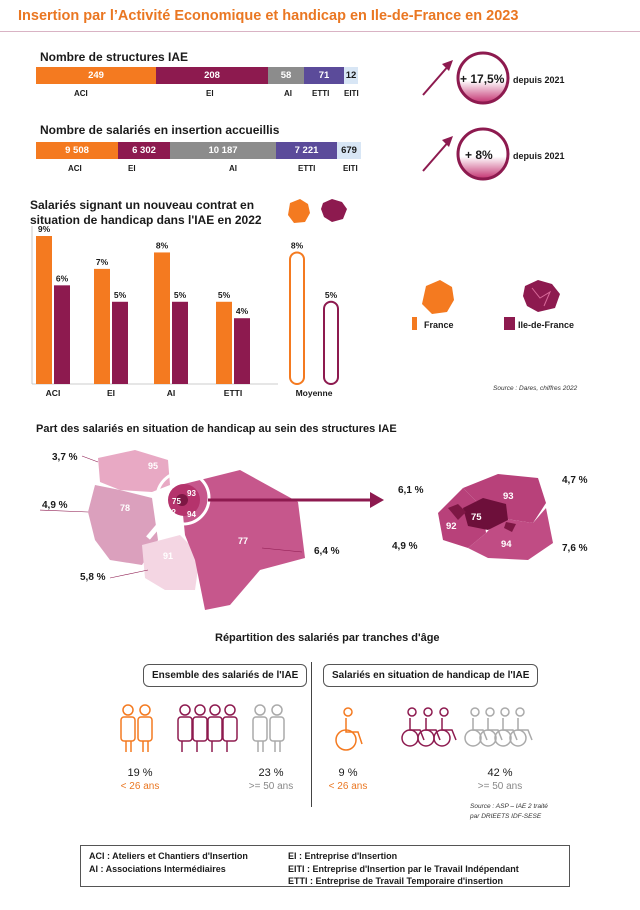 Image resolution: width=640 pixels, height=910 pixels. What do you see at coordinates (65, 457) in the screenshot?
I see `pct-95: 3,7 %` at bounding box center [65, 457].